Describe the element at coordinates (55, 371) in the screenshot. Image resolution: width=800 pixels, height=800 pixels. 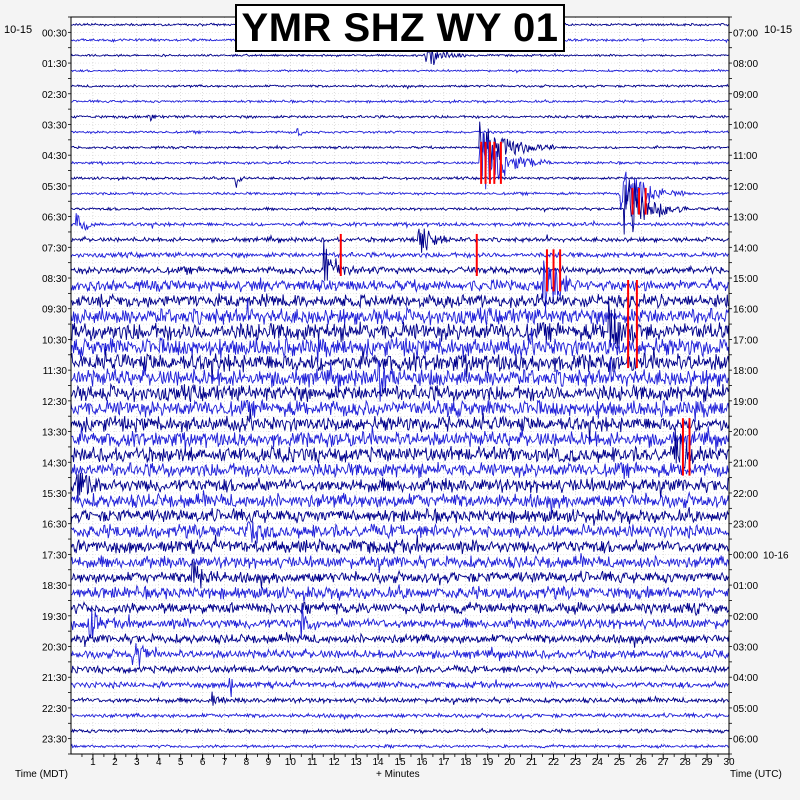
I see `left-time-label: 11:30` at that location.